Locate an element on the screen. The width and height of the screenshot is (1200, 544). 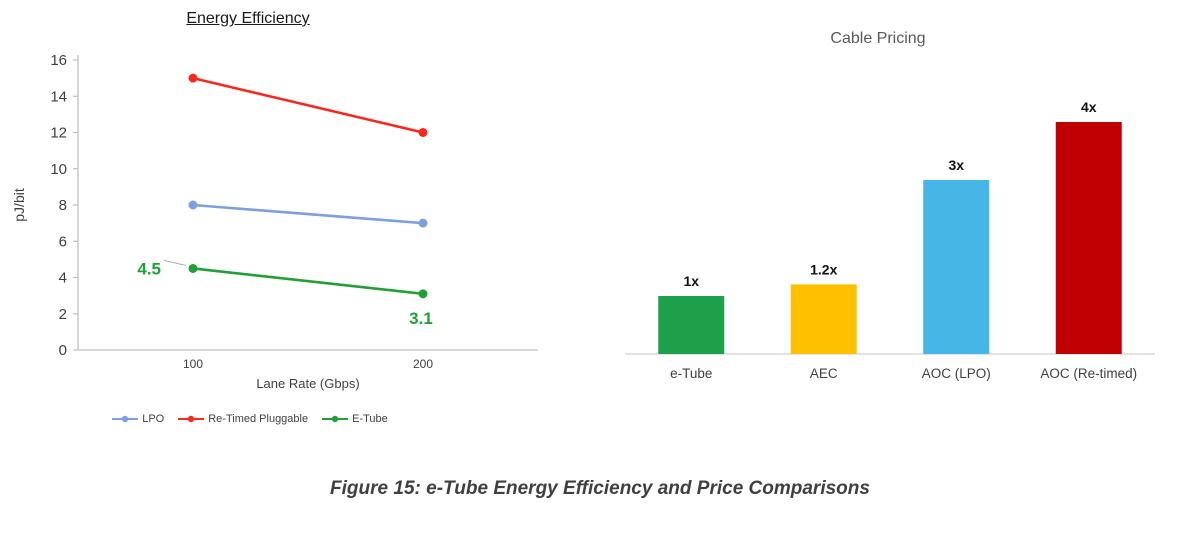
x-tick-label: 100 is located at coordinates (193, 364).